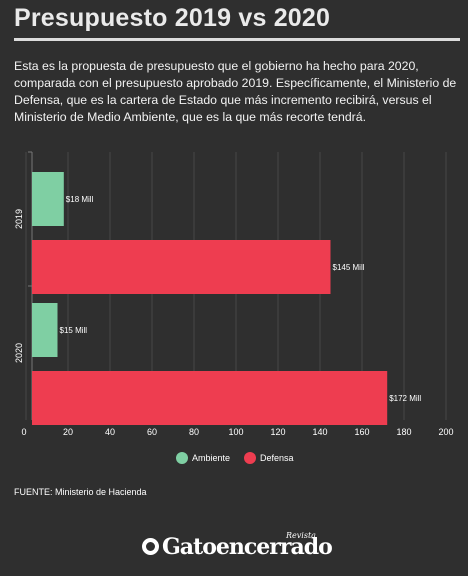  Describe the element at coordinates (237, 39) in the screenshot. I see `title-divider` at that location.